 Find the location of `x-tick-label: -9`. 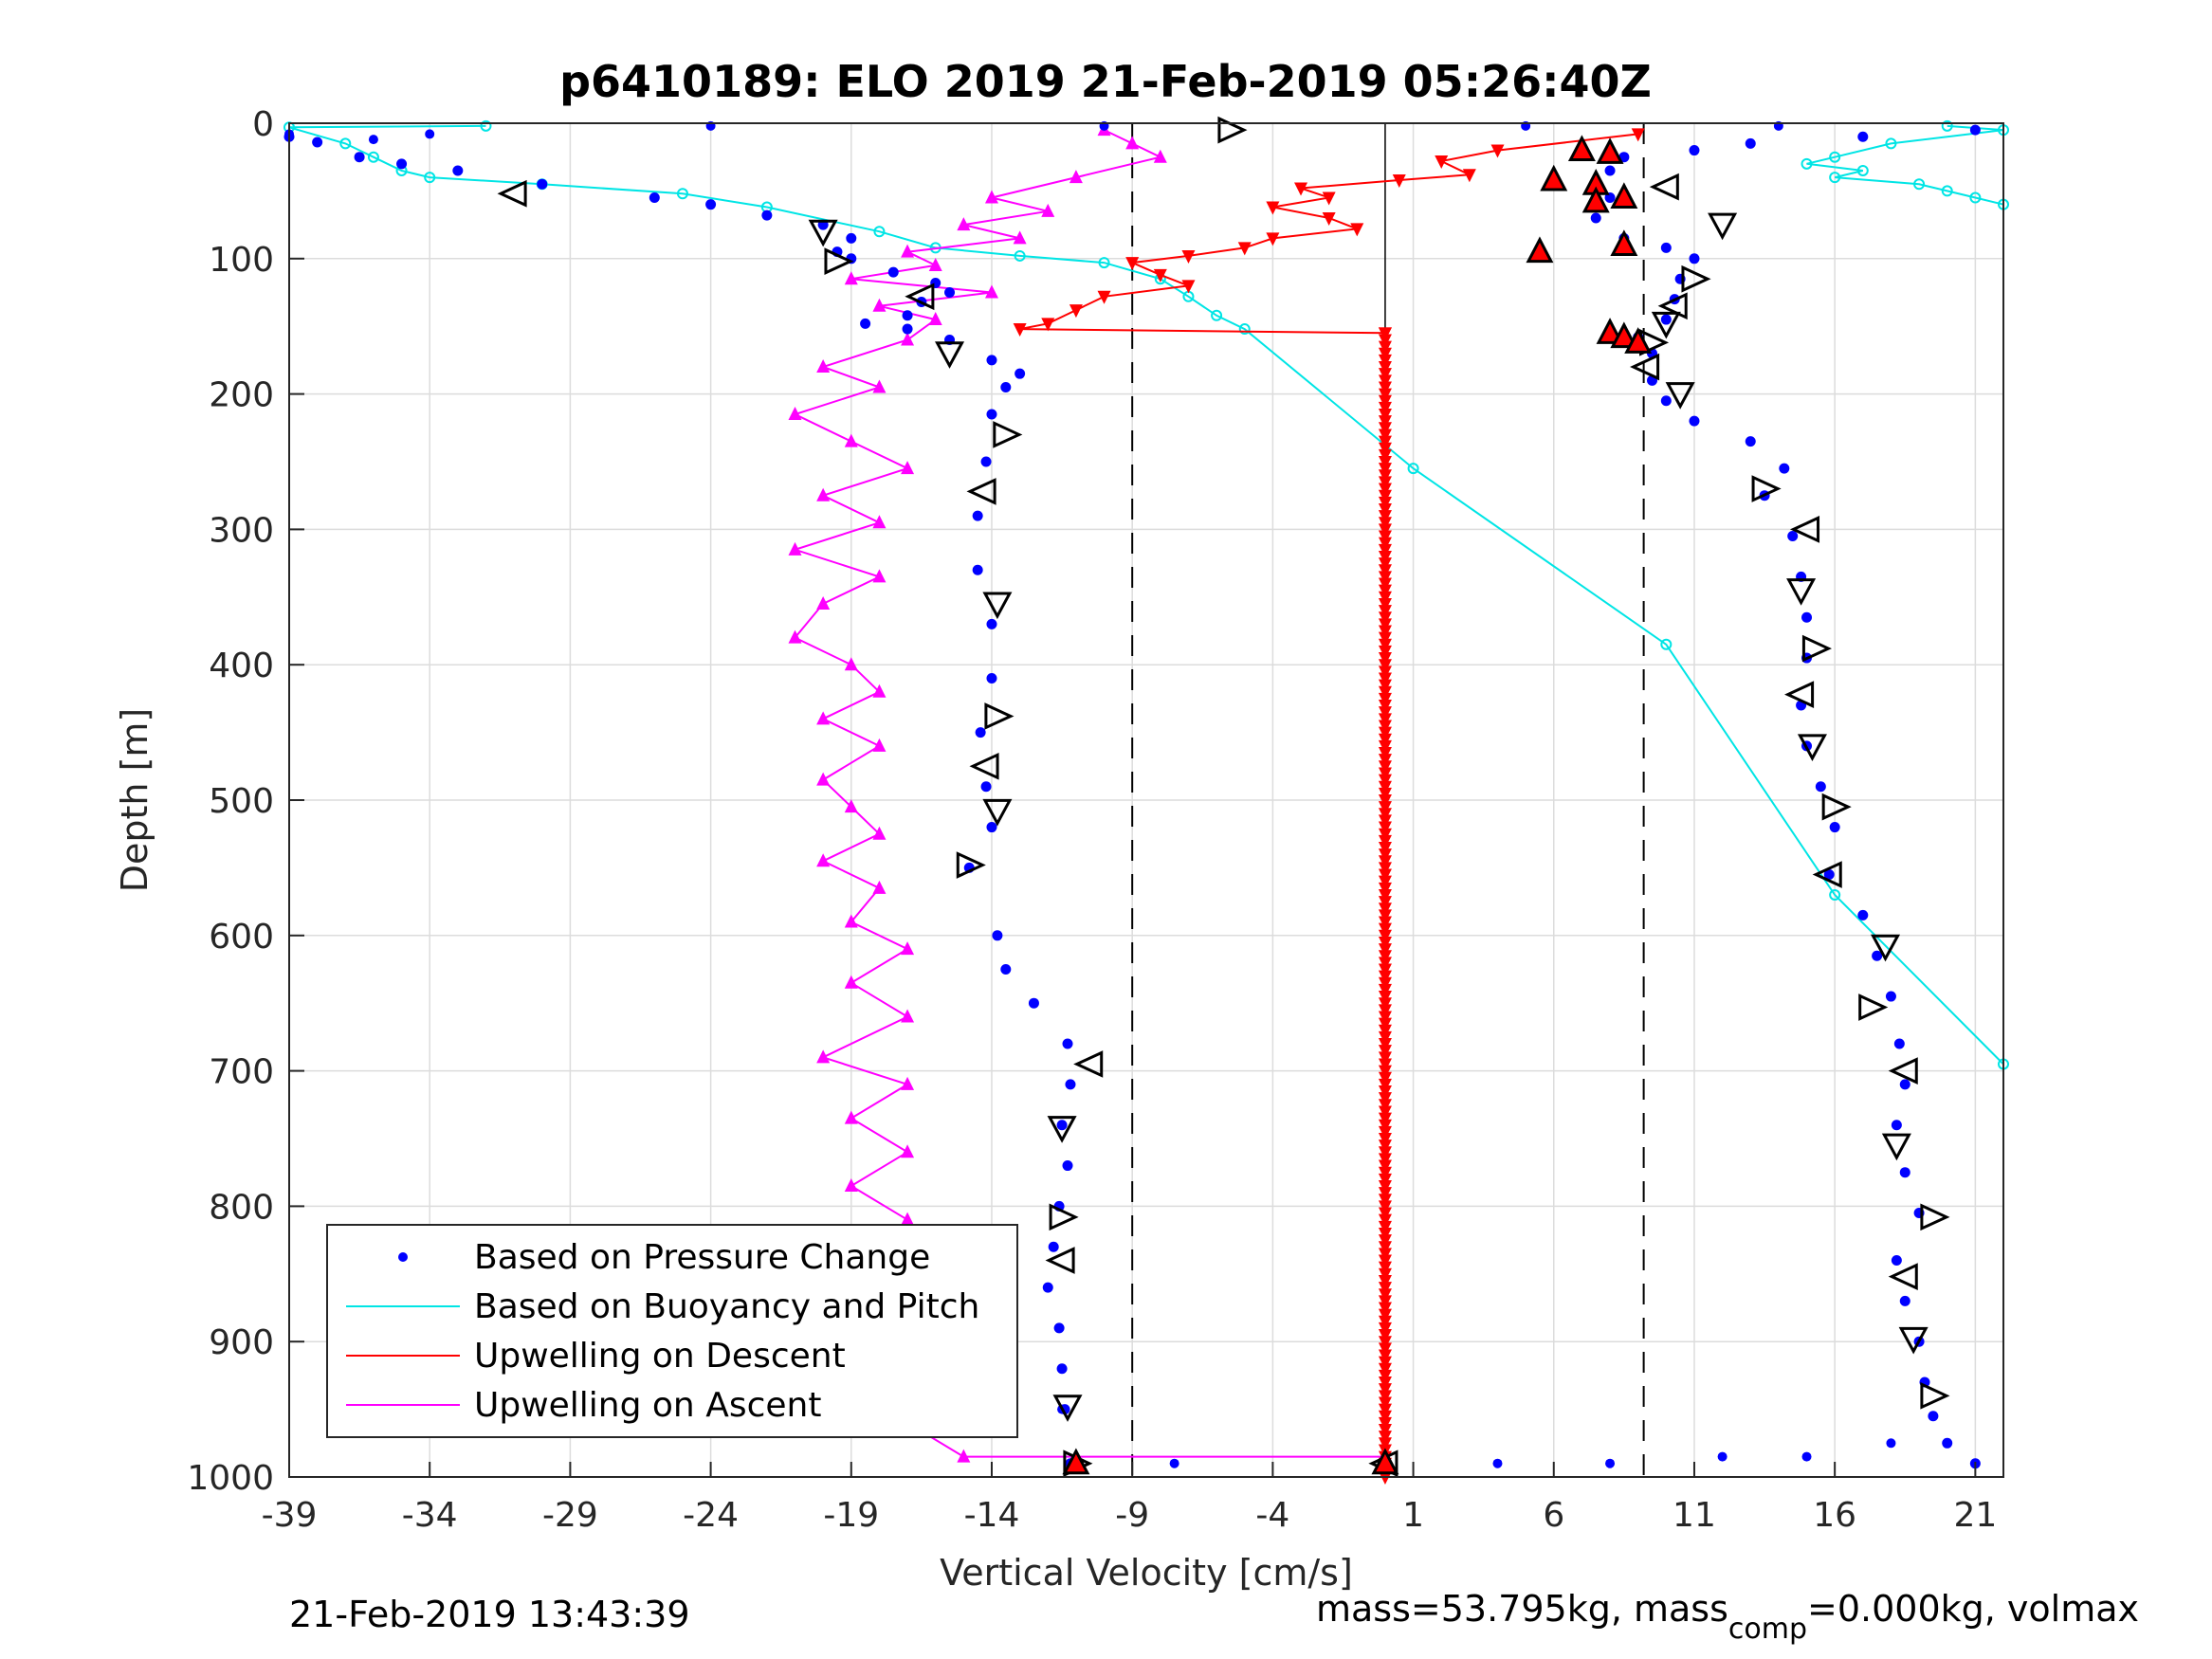

x-tick-label: -9 is located at coordinates (1132, 1515).